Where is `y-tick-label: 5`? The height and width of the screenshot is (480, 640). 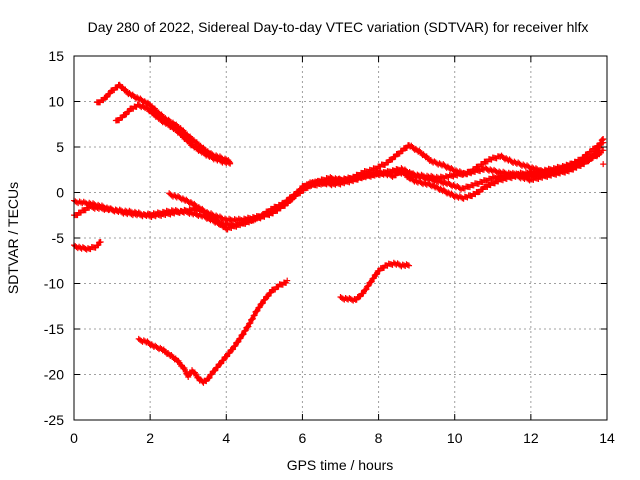 y-tick-label: 5 is located at coordinates (60, 147).